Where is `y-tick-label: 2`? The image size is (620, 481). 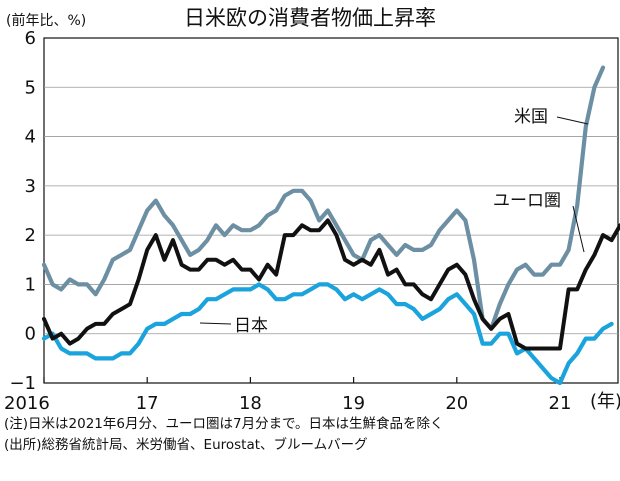 y-tick-label: 2 is located at coordinates (30, 235).